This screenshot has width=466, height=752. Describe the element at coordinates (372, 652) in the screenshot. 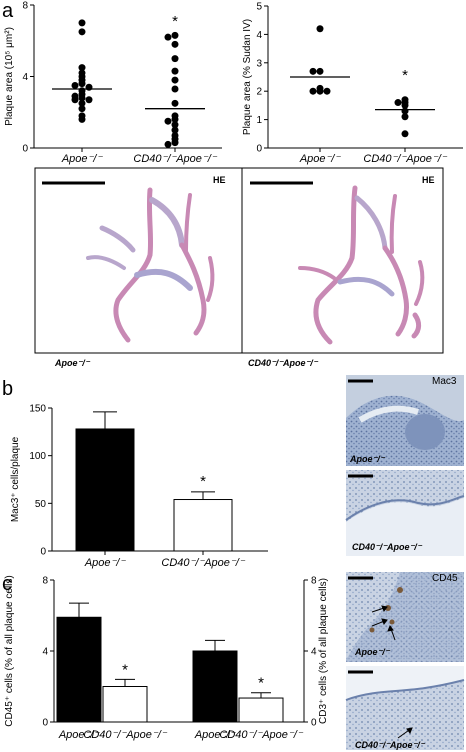

I see `cd45-caption-top: Apoe⁻/⁻` at that location.